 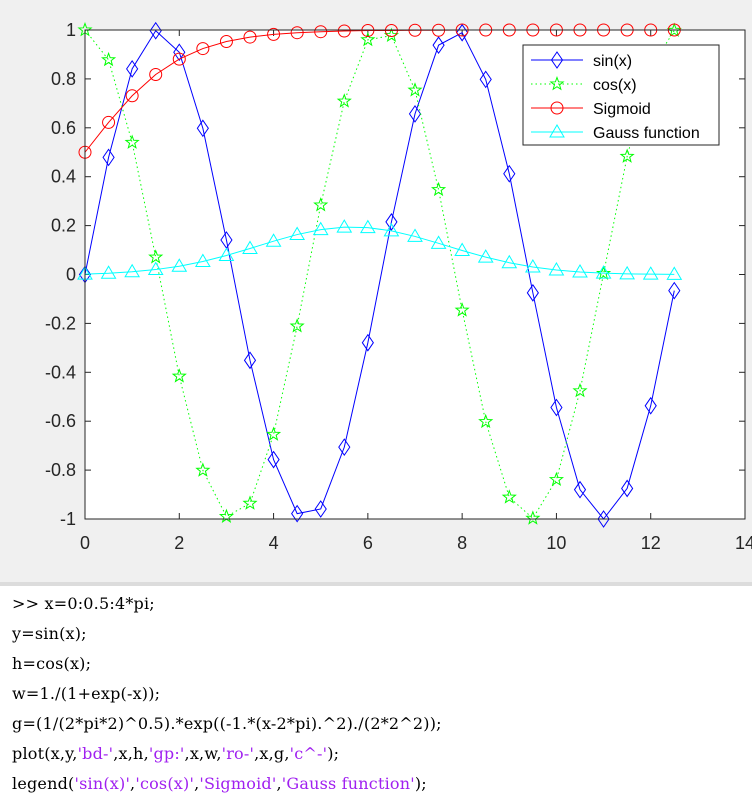 I want to click on console-line: w=1./(1+exp(-x));, so click(x=86, y=693).